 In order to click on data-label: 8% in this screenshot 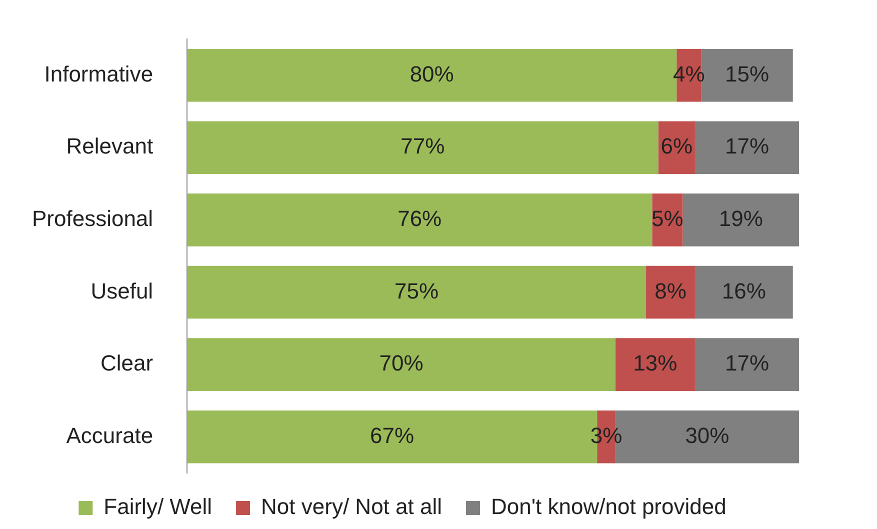, I will do `click(670, 291)`.